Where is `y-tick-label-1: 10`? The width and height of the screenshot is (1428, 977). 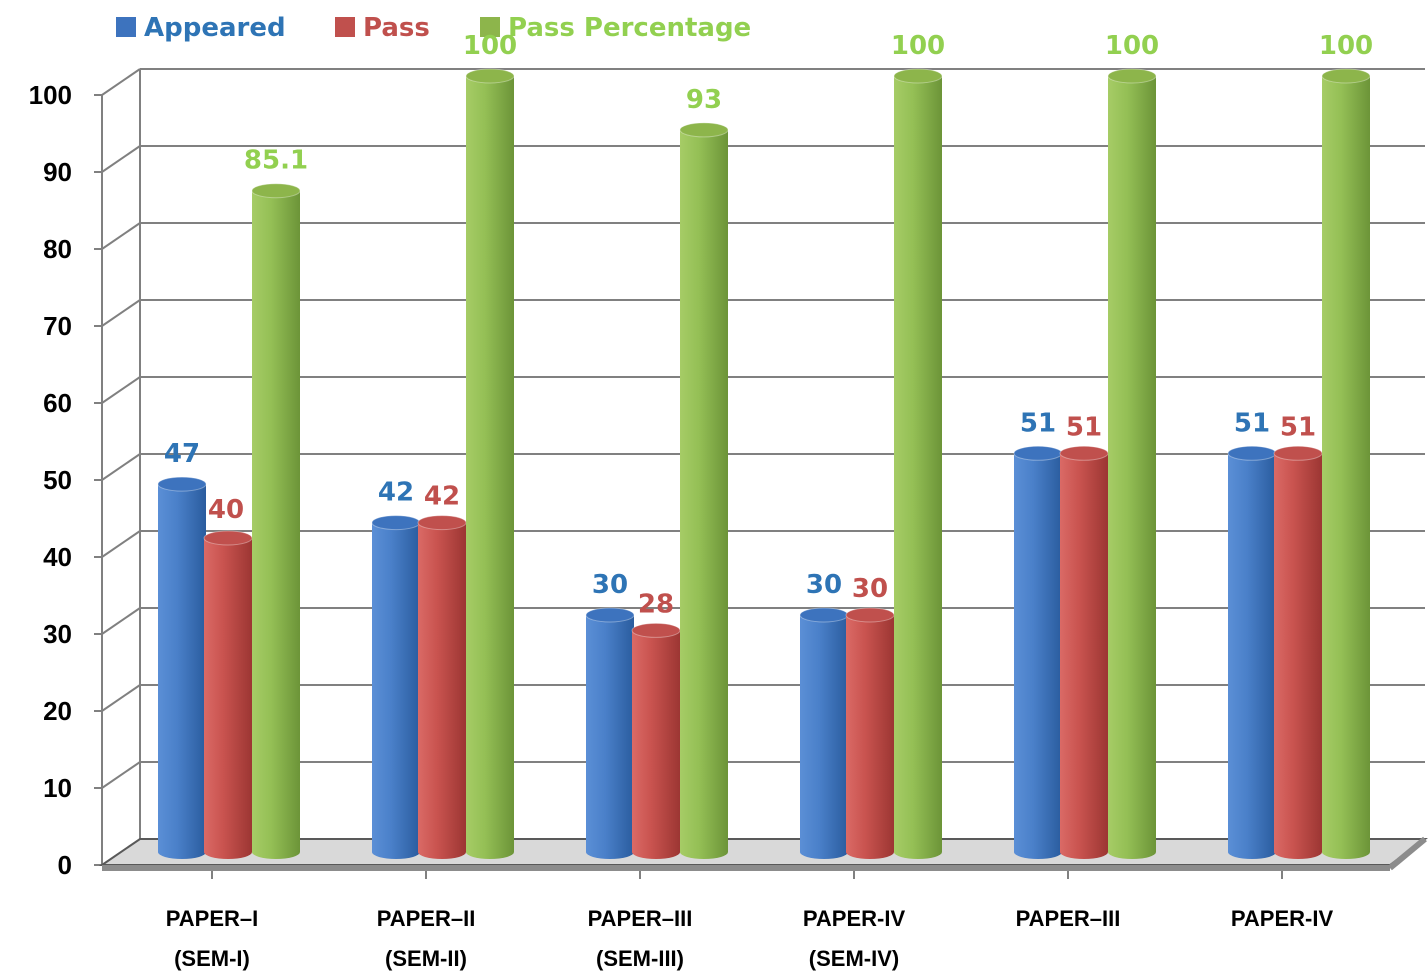
y-tick-label-1: 10 is located at coordinates (57, 788).